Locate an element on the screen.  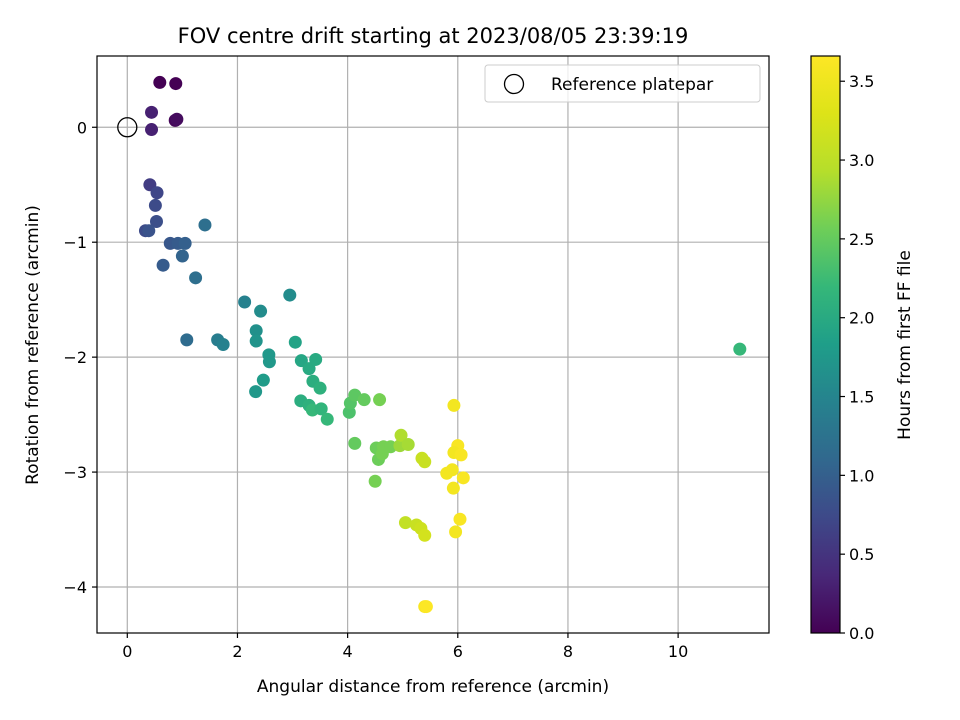
legend: Reference platepar is located at coordinates (622, 83).